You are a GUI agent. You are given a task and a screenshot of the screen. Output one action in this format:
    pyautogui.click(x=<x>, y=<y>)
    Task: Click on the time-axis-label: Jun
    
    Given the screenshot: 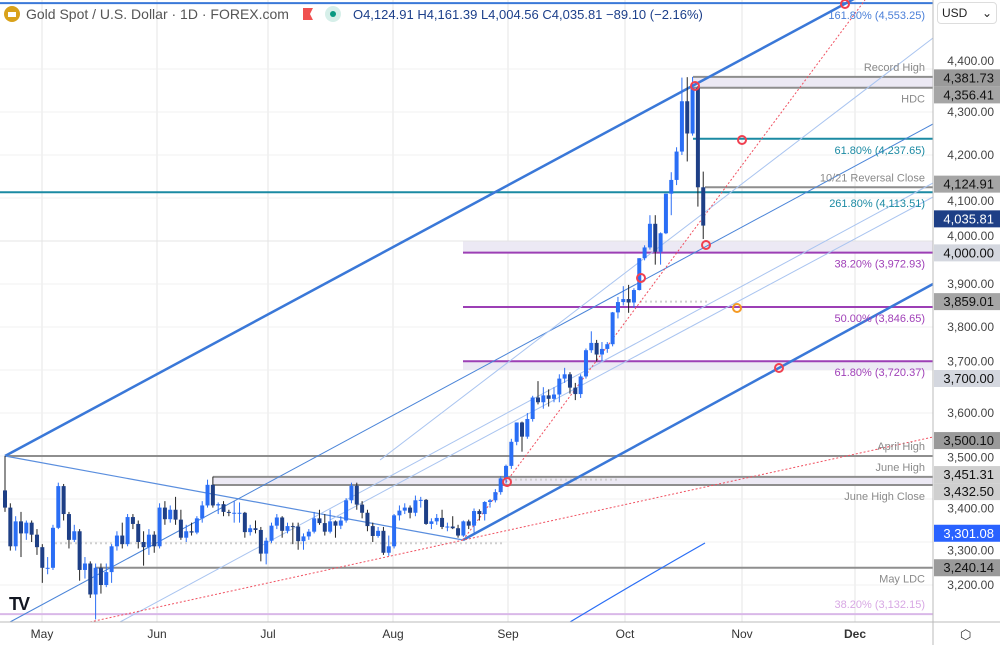 What is the action you would take?
    pyautogui.click(x=156, y=634)
    